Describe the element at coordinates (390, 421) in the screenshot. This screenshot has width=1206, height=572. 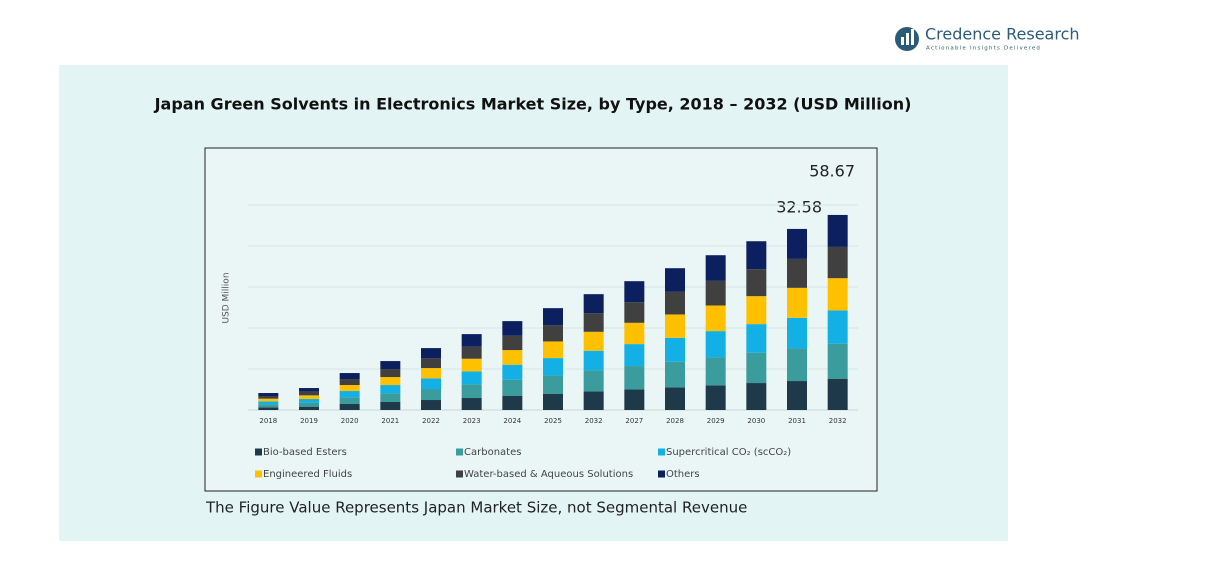
I see `x-tick-label: 2021` at that location.